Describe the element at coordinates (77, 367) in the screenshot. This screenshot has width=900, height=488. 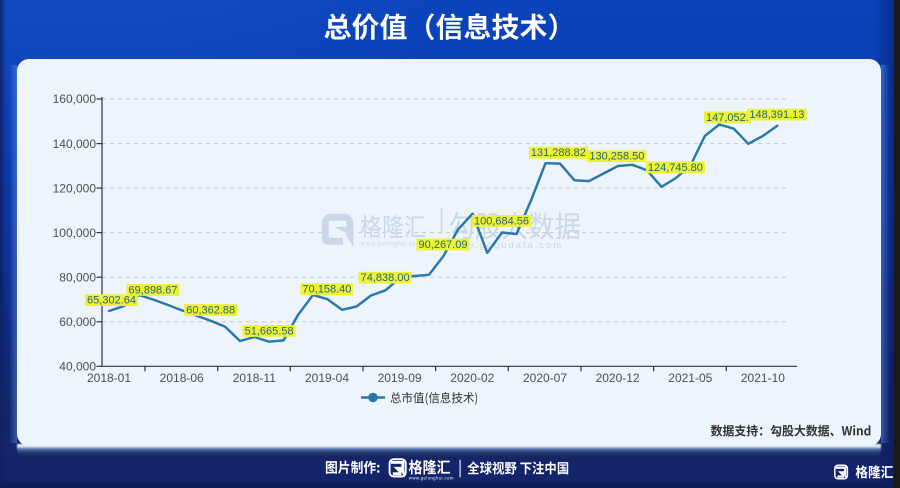
I see `svg-text: 40,000` at that location.